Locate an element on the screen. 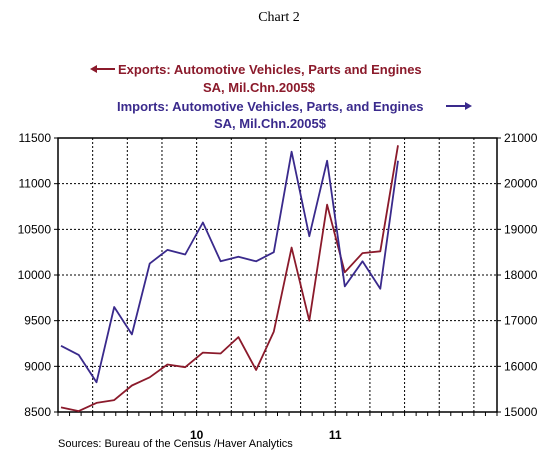  right-tick-label: 21000 is located at coordinates (521, 138).